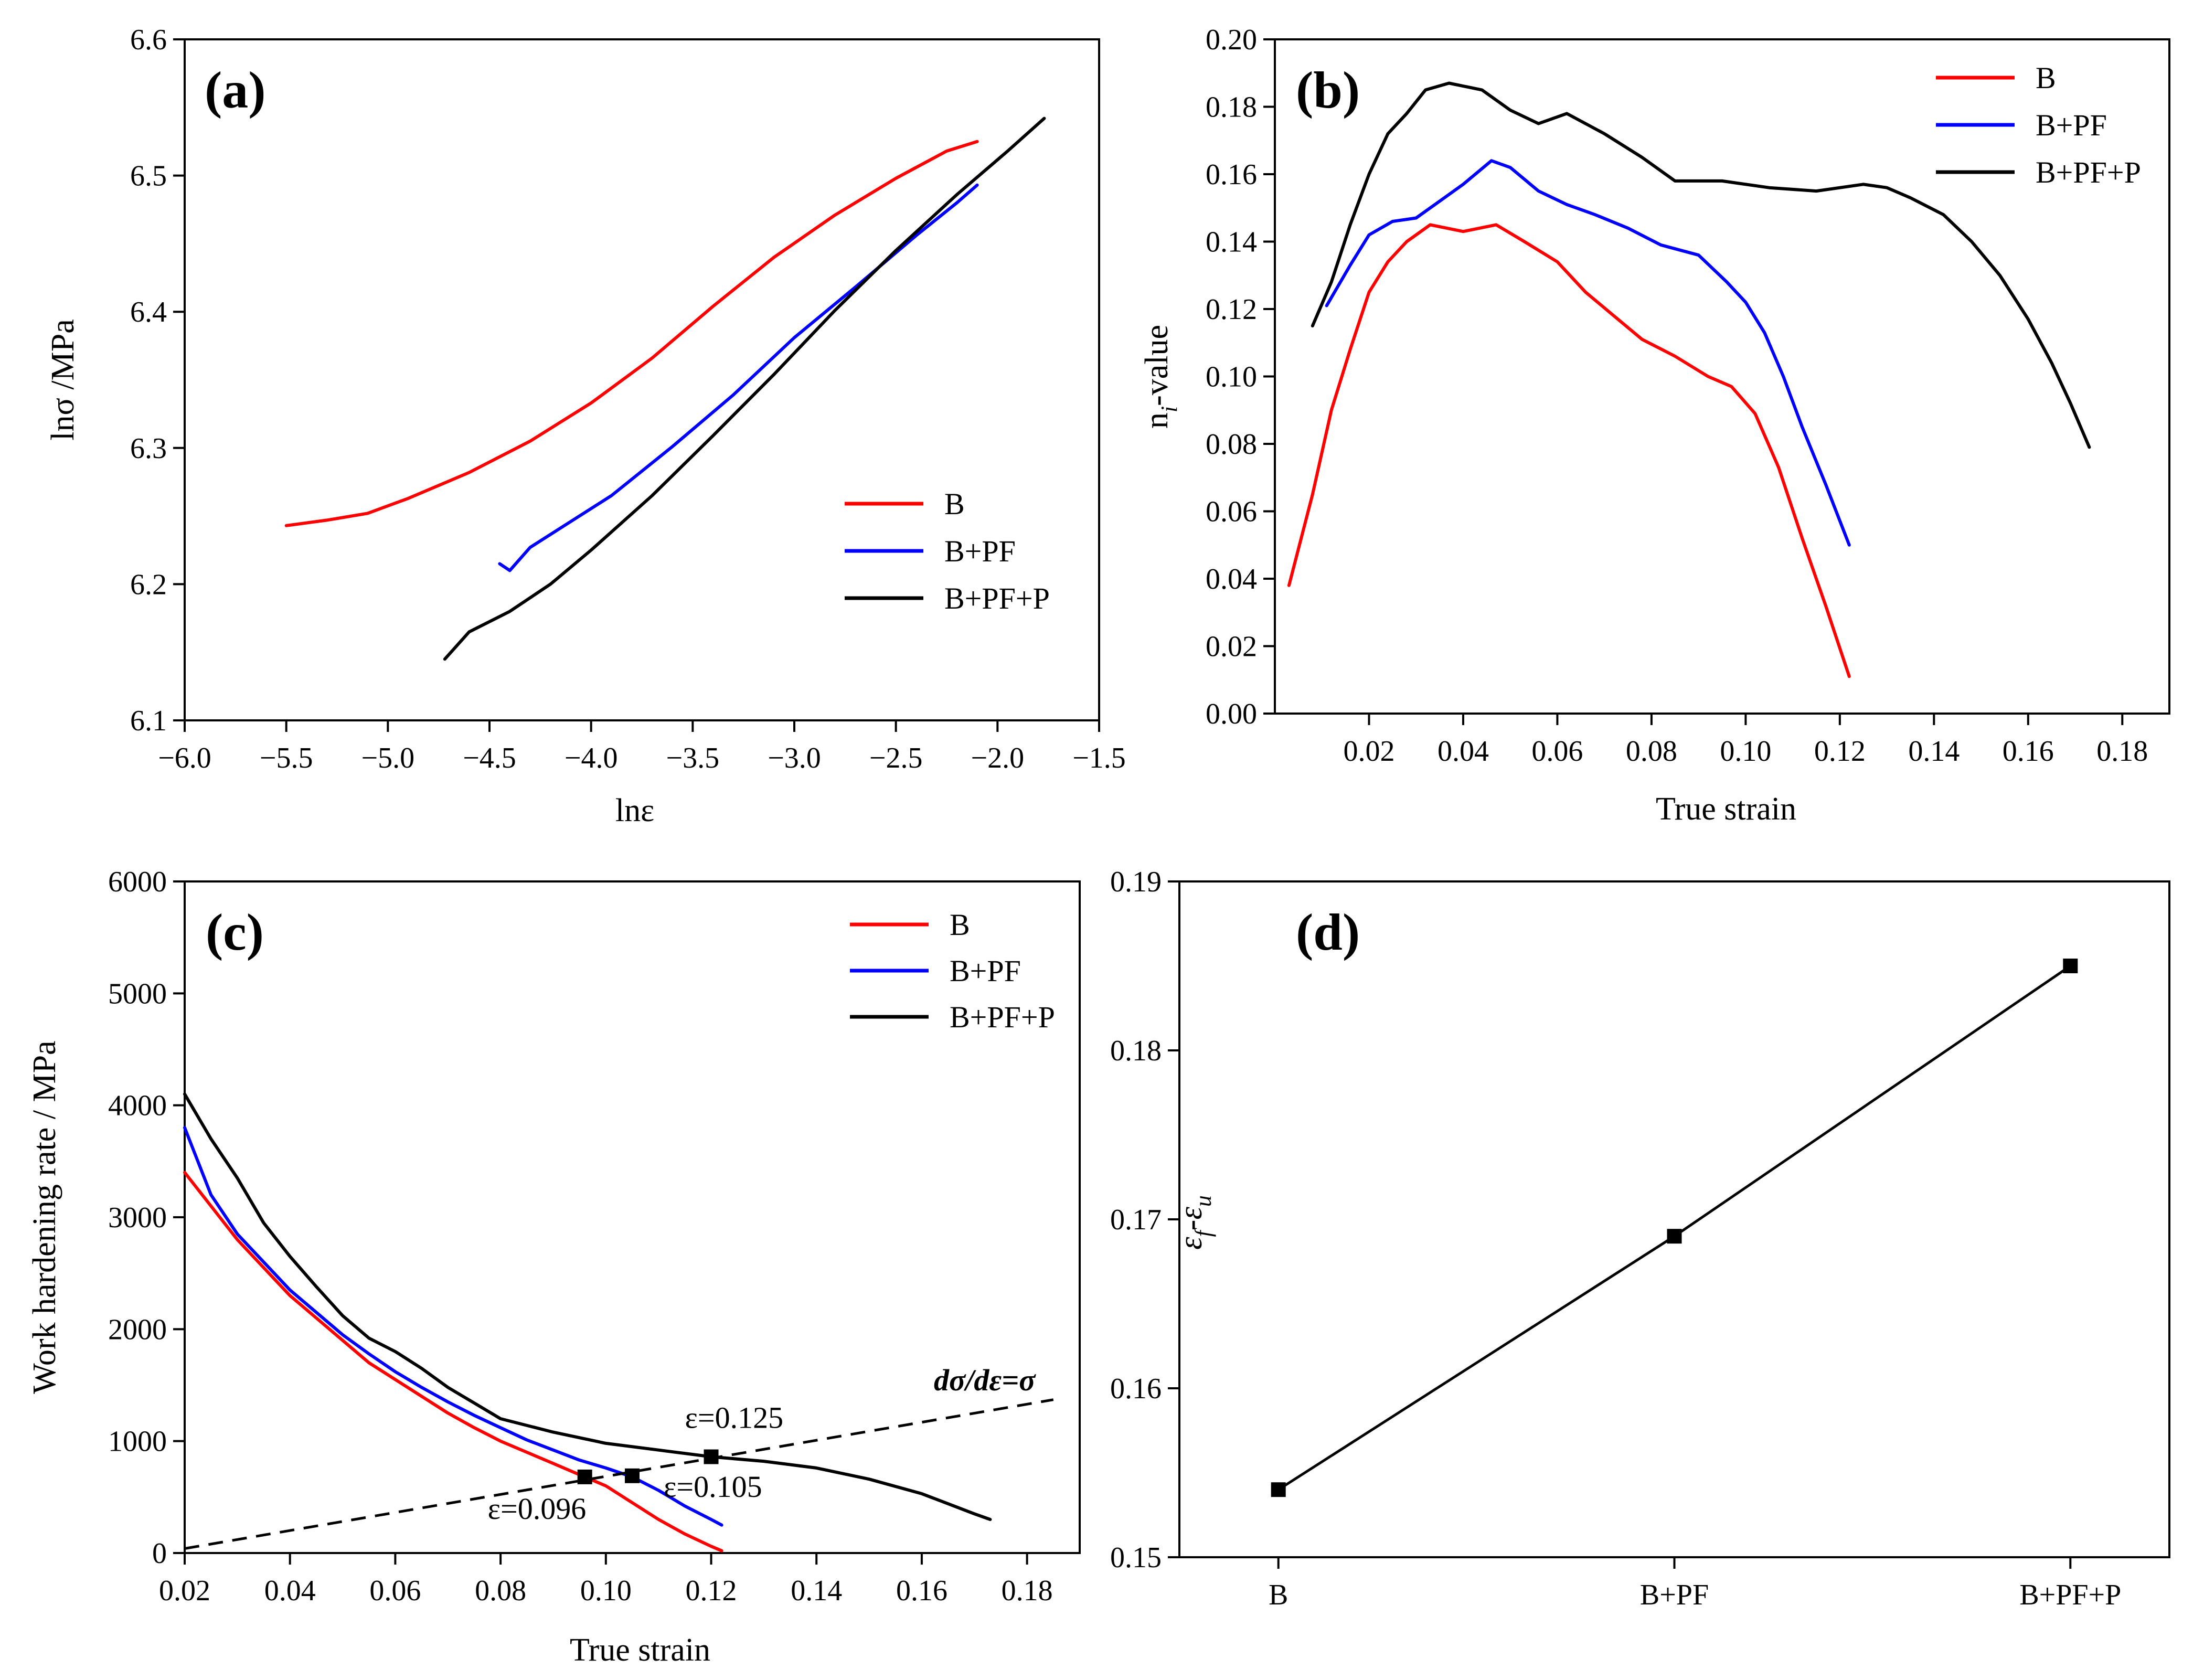  I want to click on y-axis-label: εf-εu, so click(1195, 1222).